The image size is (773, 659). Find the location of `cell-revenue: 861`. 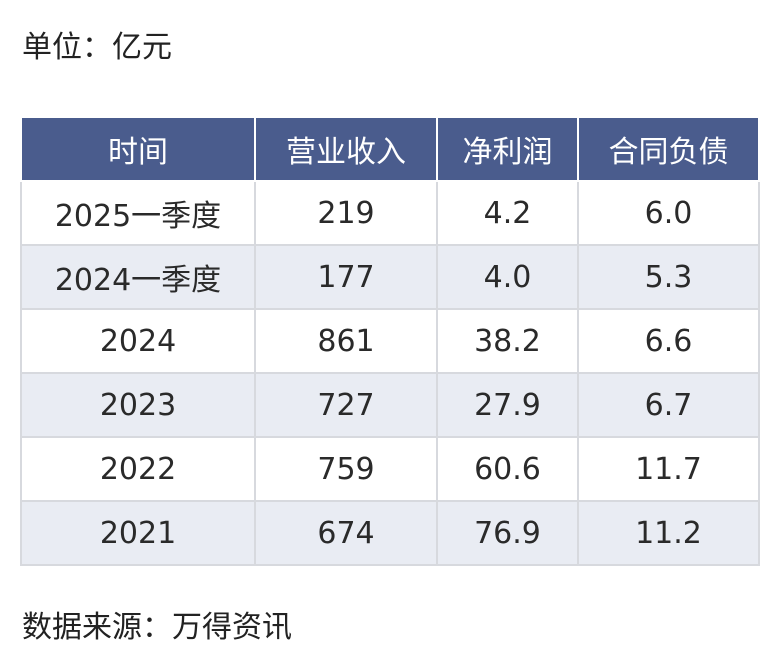

cell-revenue: 861 is located at coordinates (346, 341).